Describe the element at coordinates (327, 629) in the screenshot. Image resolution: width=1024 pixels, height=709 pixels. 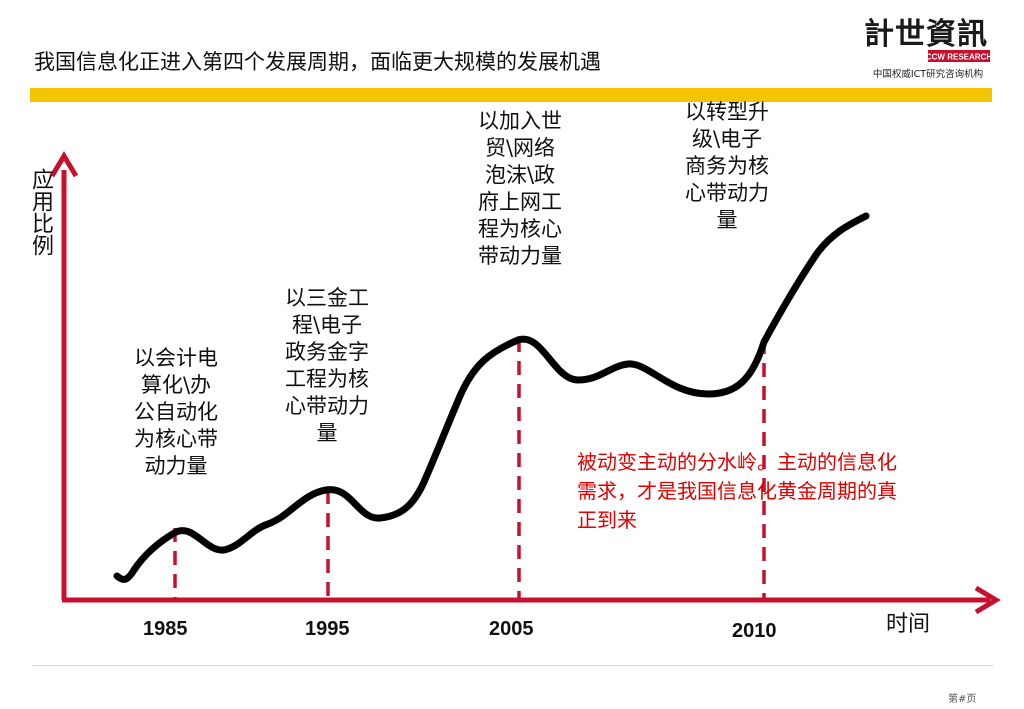
I see `year-label-1995: 1995` at that location.